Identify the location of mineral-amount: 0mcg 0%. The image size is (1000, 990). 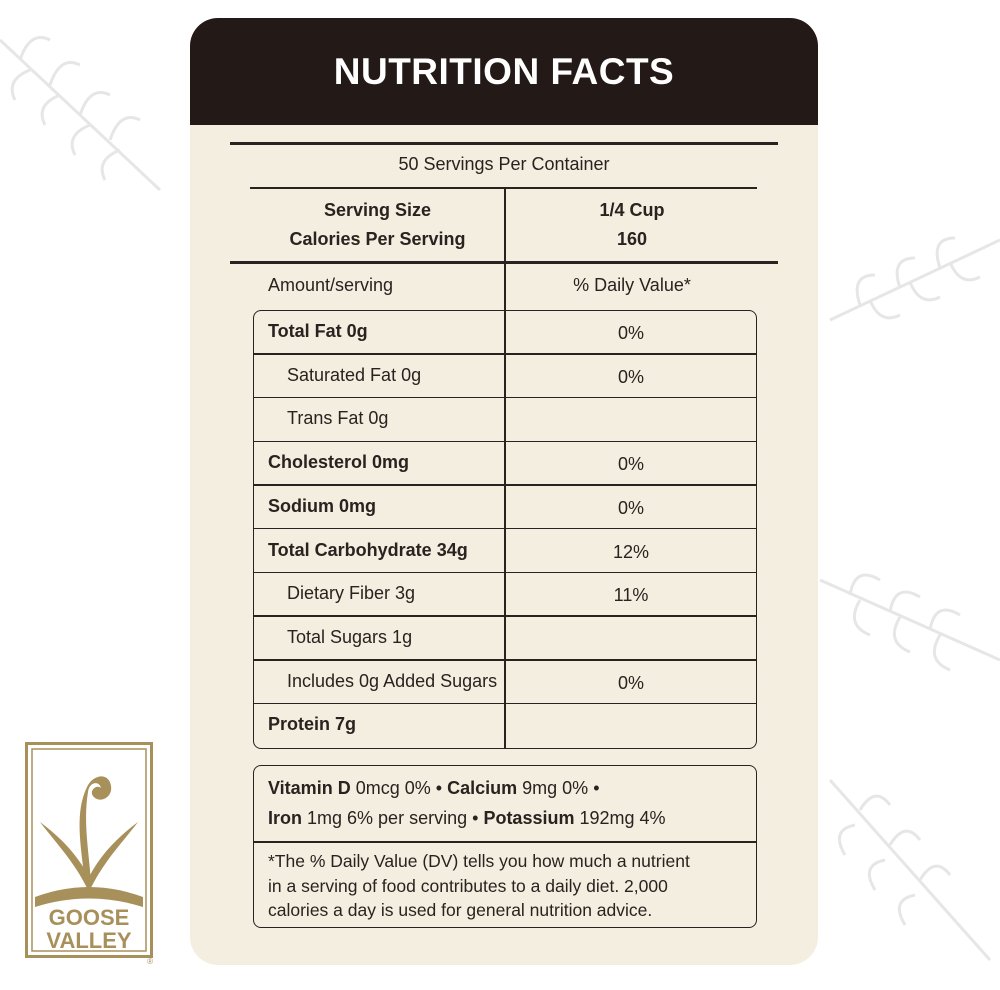
(393, 788).